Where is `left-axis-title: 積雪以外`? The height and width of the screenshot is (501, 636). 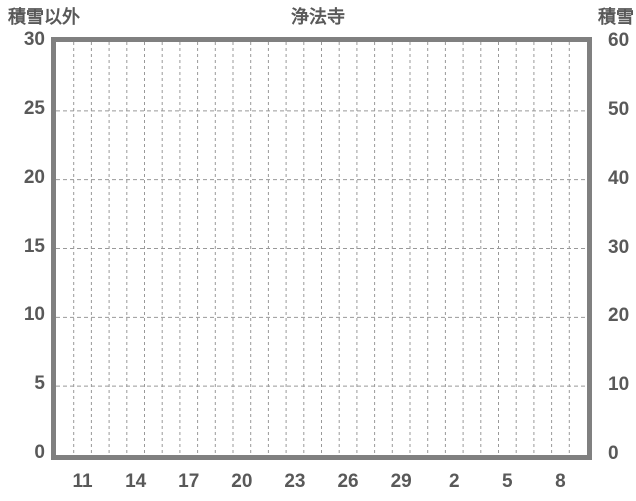
left-axis-title: 積雪以外 is located at coordinates (44, 17).